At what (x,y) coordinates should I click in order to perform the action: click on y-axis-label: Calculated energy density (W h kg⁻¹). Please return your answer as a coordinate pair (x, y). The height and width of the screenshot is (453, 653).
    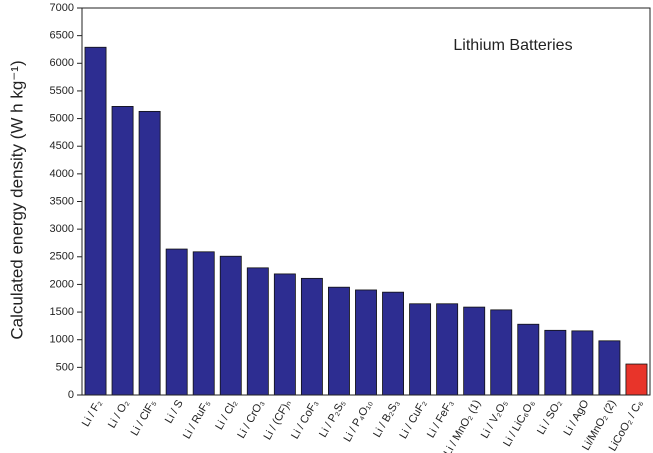
    Looking at the image, I should click on (16, 199).